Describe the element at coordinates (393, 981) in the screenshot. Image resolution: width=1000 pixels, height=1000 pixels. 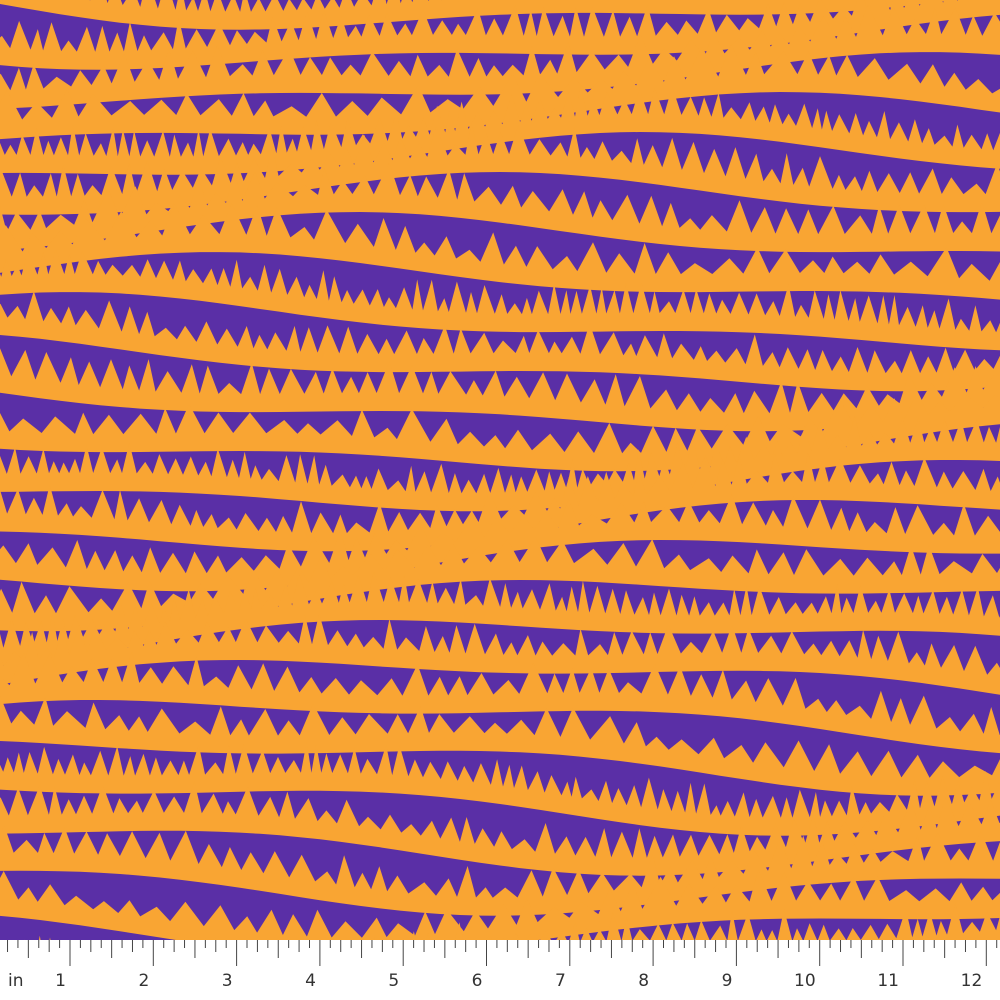
I see `ruler-label: 5` at that location.